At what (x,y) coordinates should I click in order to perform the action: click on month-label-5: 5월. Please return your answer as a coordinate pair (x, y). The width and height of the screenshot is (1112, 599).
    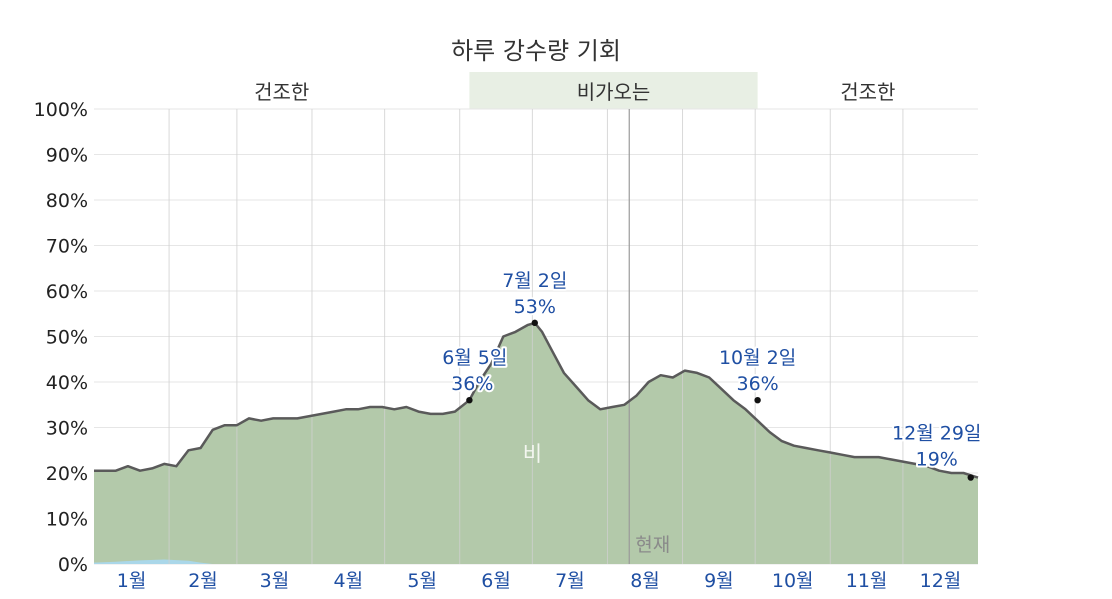
    Looking at the image, I should click on (422, 581).